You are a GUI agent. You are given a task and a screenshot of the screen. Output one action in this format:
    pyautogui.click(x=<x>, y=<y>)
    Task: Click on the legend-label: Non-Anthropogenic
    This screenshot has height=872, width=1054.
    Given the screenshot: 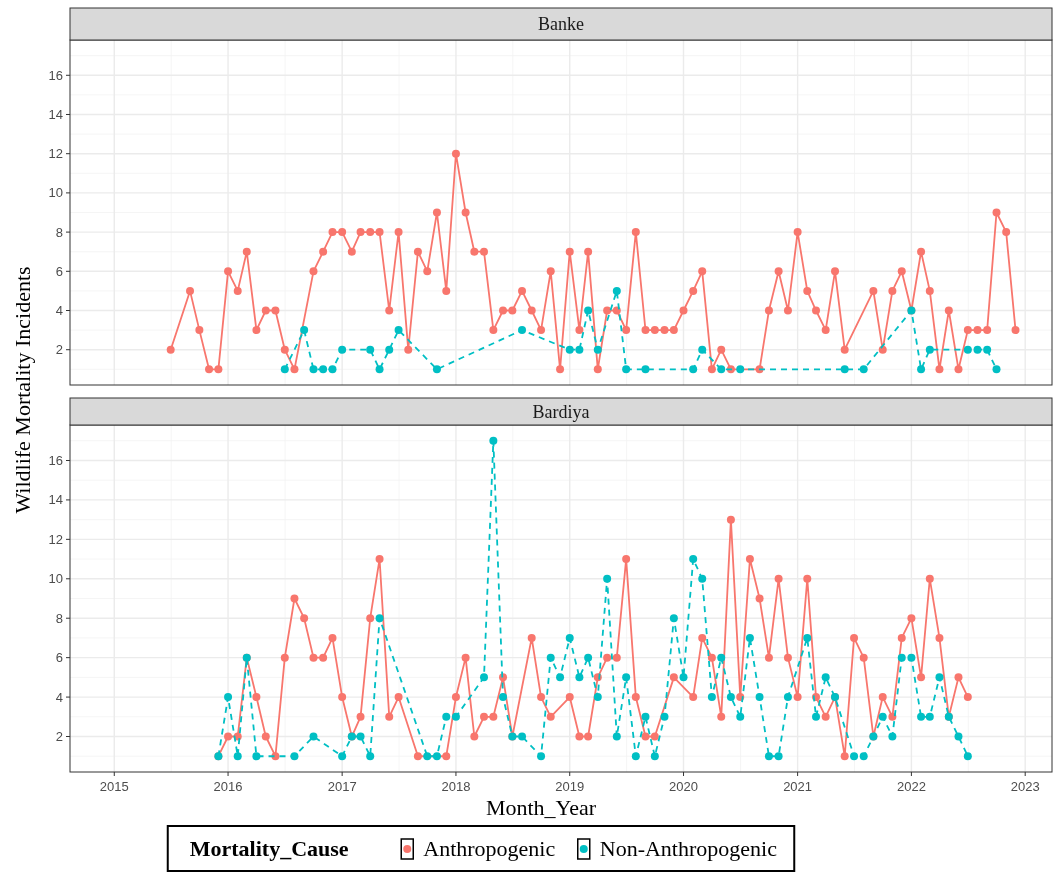 What is the action you would take?
    pyautogui.click(x=688, y=848)
    